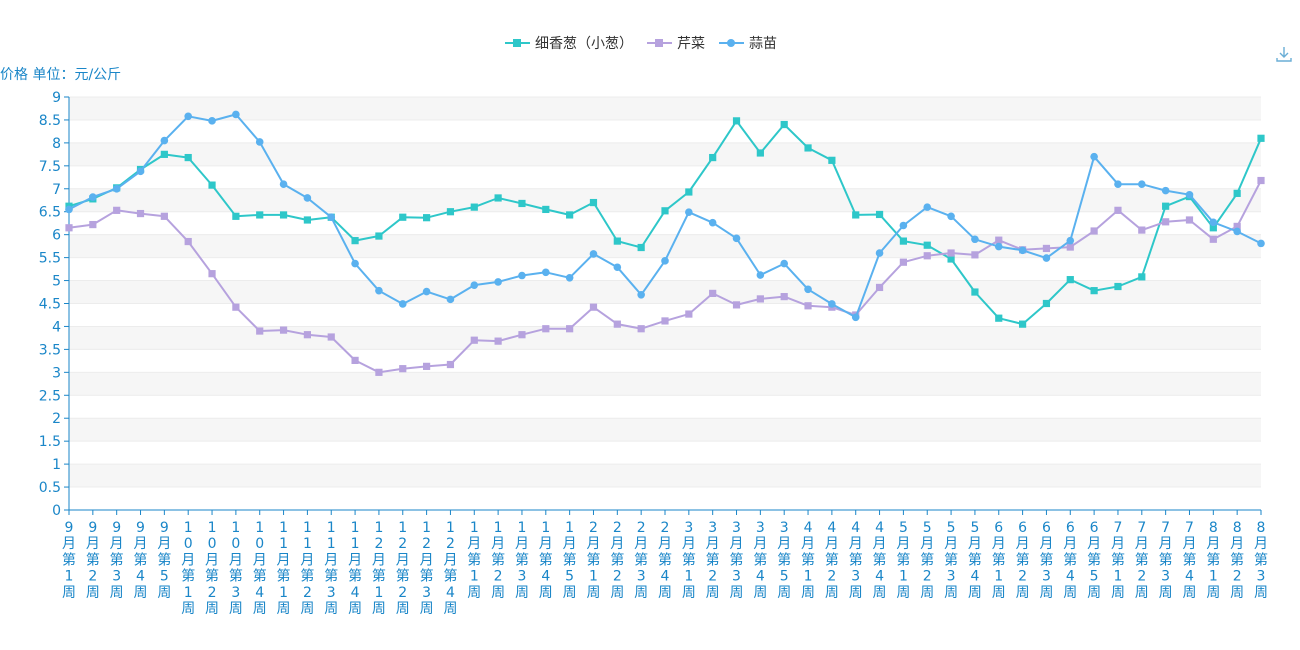 The width and height of the screenshot is (1300, 650). I want to click on legend-item-1: 芹菜, so click(676, 43).